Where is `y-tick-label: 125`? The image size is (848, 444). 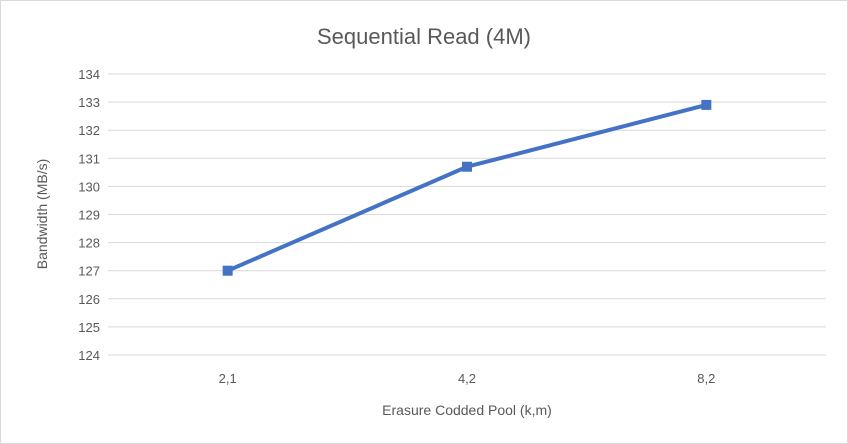
y-tick-label: 125 is located at coordinates (89, 327).